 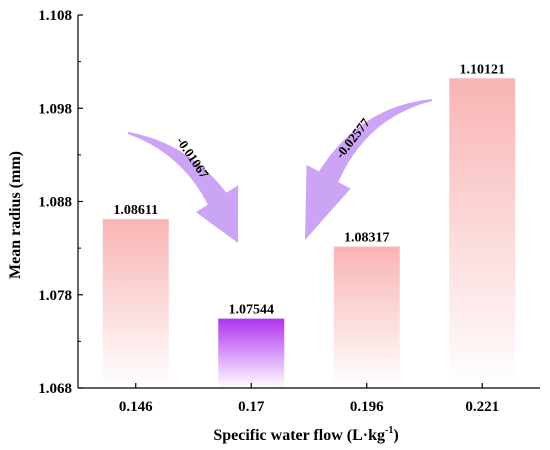 What do you see at coordinates (135, 303) in the screenshot?
I see `bar-0.146` at bounding box center [135, 303].